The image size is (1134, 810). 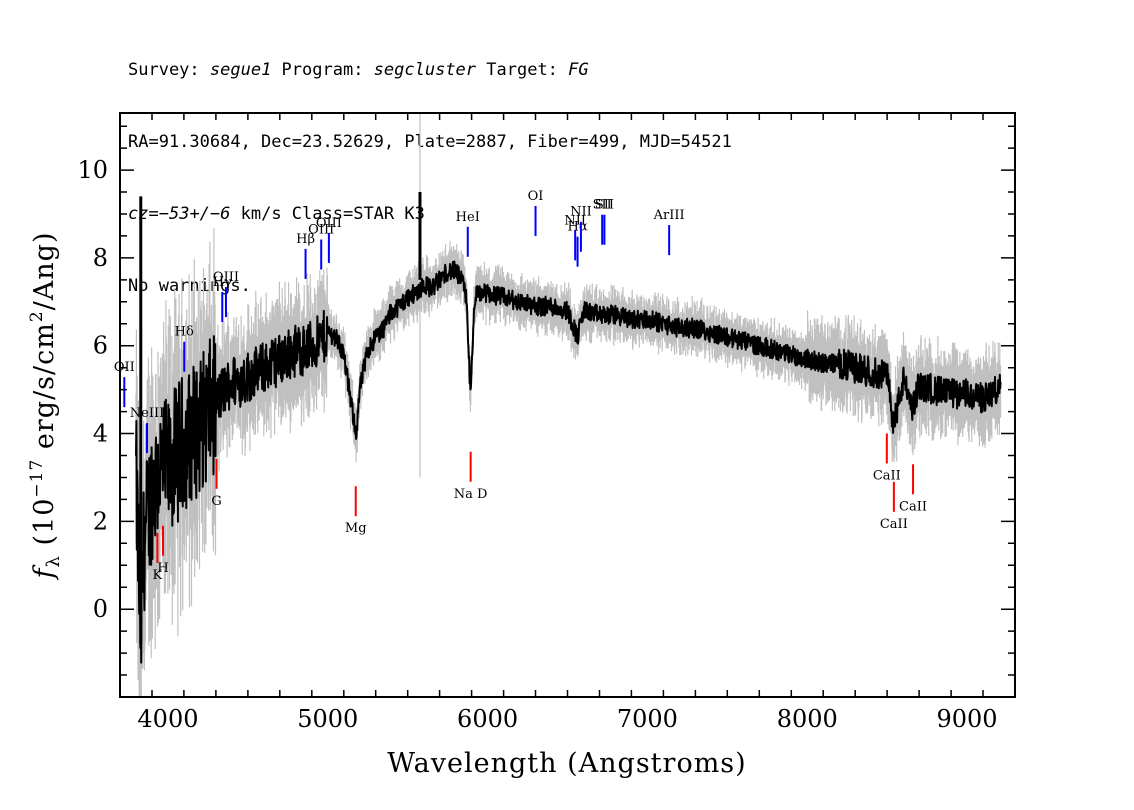 I want to click on y-tick-label: 6, so click(x=100, y=346).